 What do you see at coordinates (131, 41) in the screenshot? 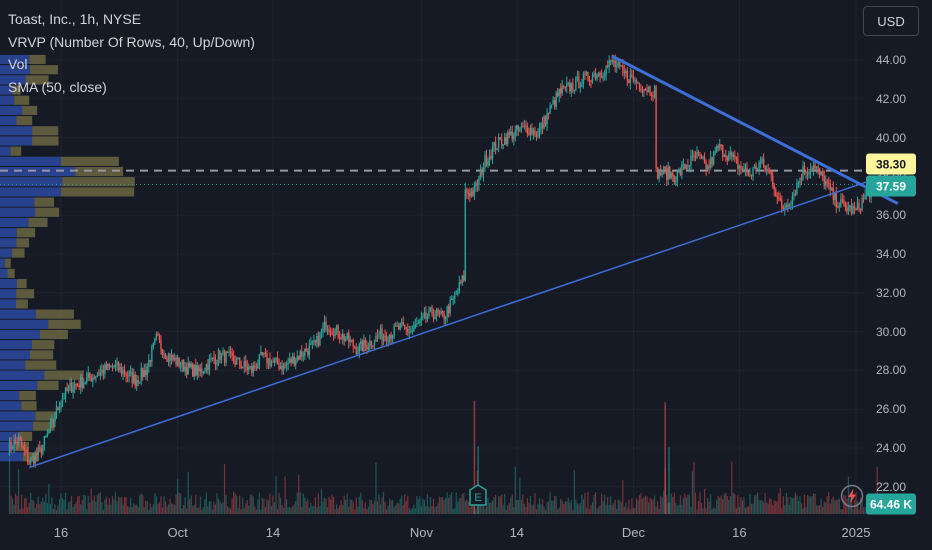
I see `vrvp-indicator-label: VRVP (Number Of Rows, 40, Up/Down)` at bounding box center [131, 41].